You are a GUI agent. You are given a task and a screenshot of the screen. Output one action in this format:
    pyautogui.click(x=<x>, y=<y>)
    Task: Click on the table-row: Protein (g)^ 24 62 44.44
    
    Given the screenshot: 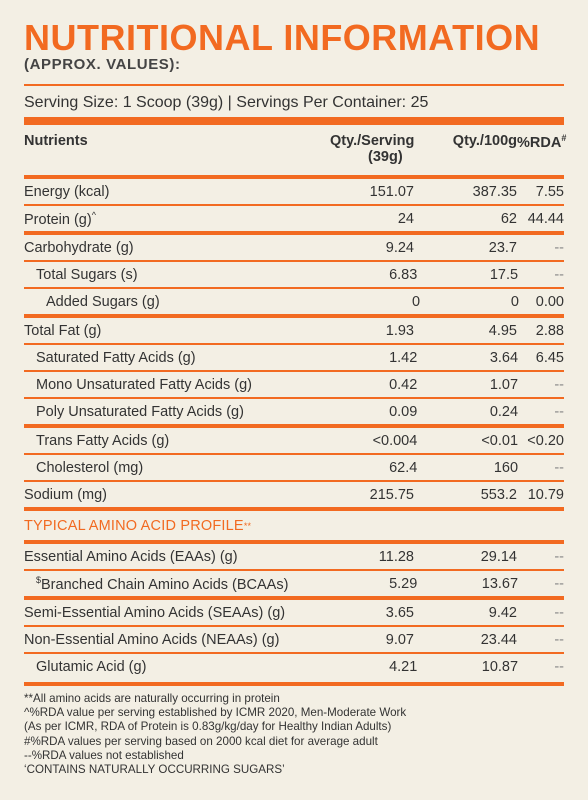 What is the action you would take?
    pyautogui.click(x=294, y=218)
    